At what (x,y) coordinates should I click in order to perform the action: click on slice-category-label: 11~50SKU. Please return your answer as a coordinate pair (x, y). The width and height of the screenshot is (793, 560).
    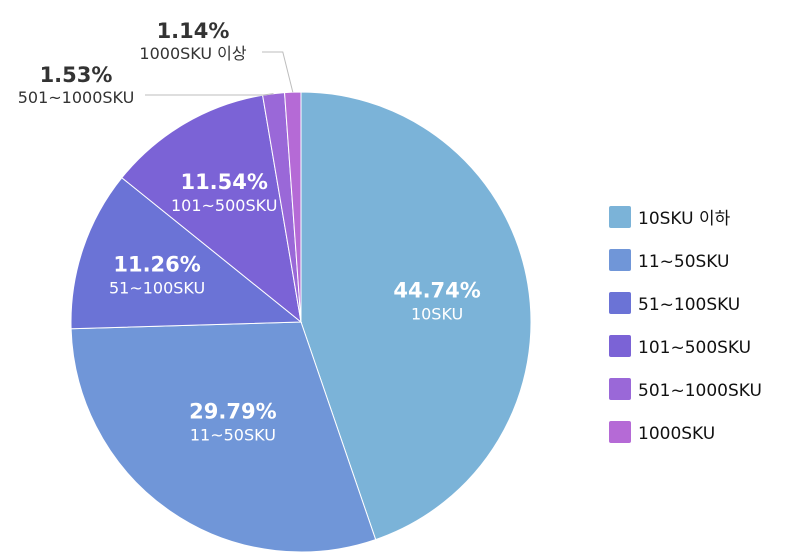
    Looking at the image, I should click on (233, 434).